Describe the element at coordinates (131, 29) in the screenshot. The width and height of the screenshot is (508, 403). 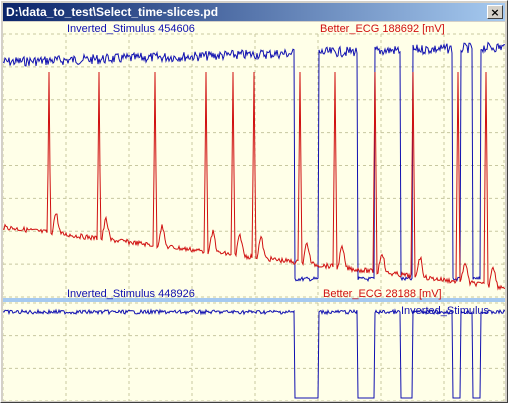
I see `top-stimulus-label: Inverted_Stimulus 454606` at that location.